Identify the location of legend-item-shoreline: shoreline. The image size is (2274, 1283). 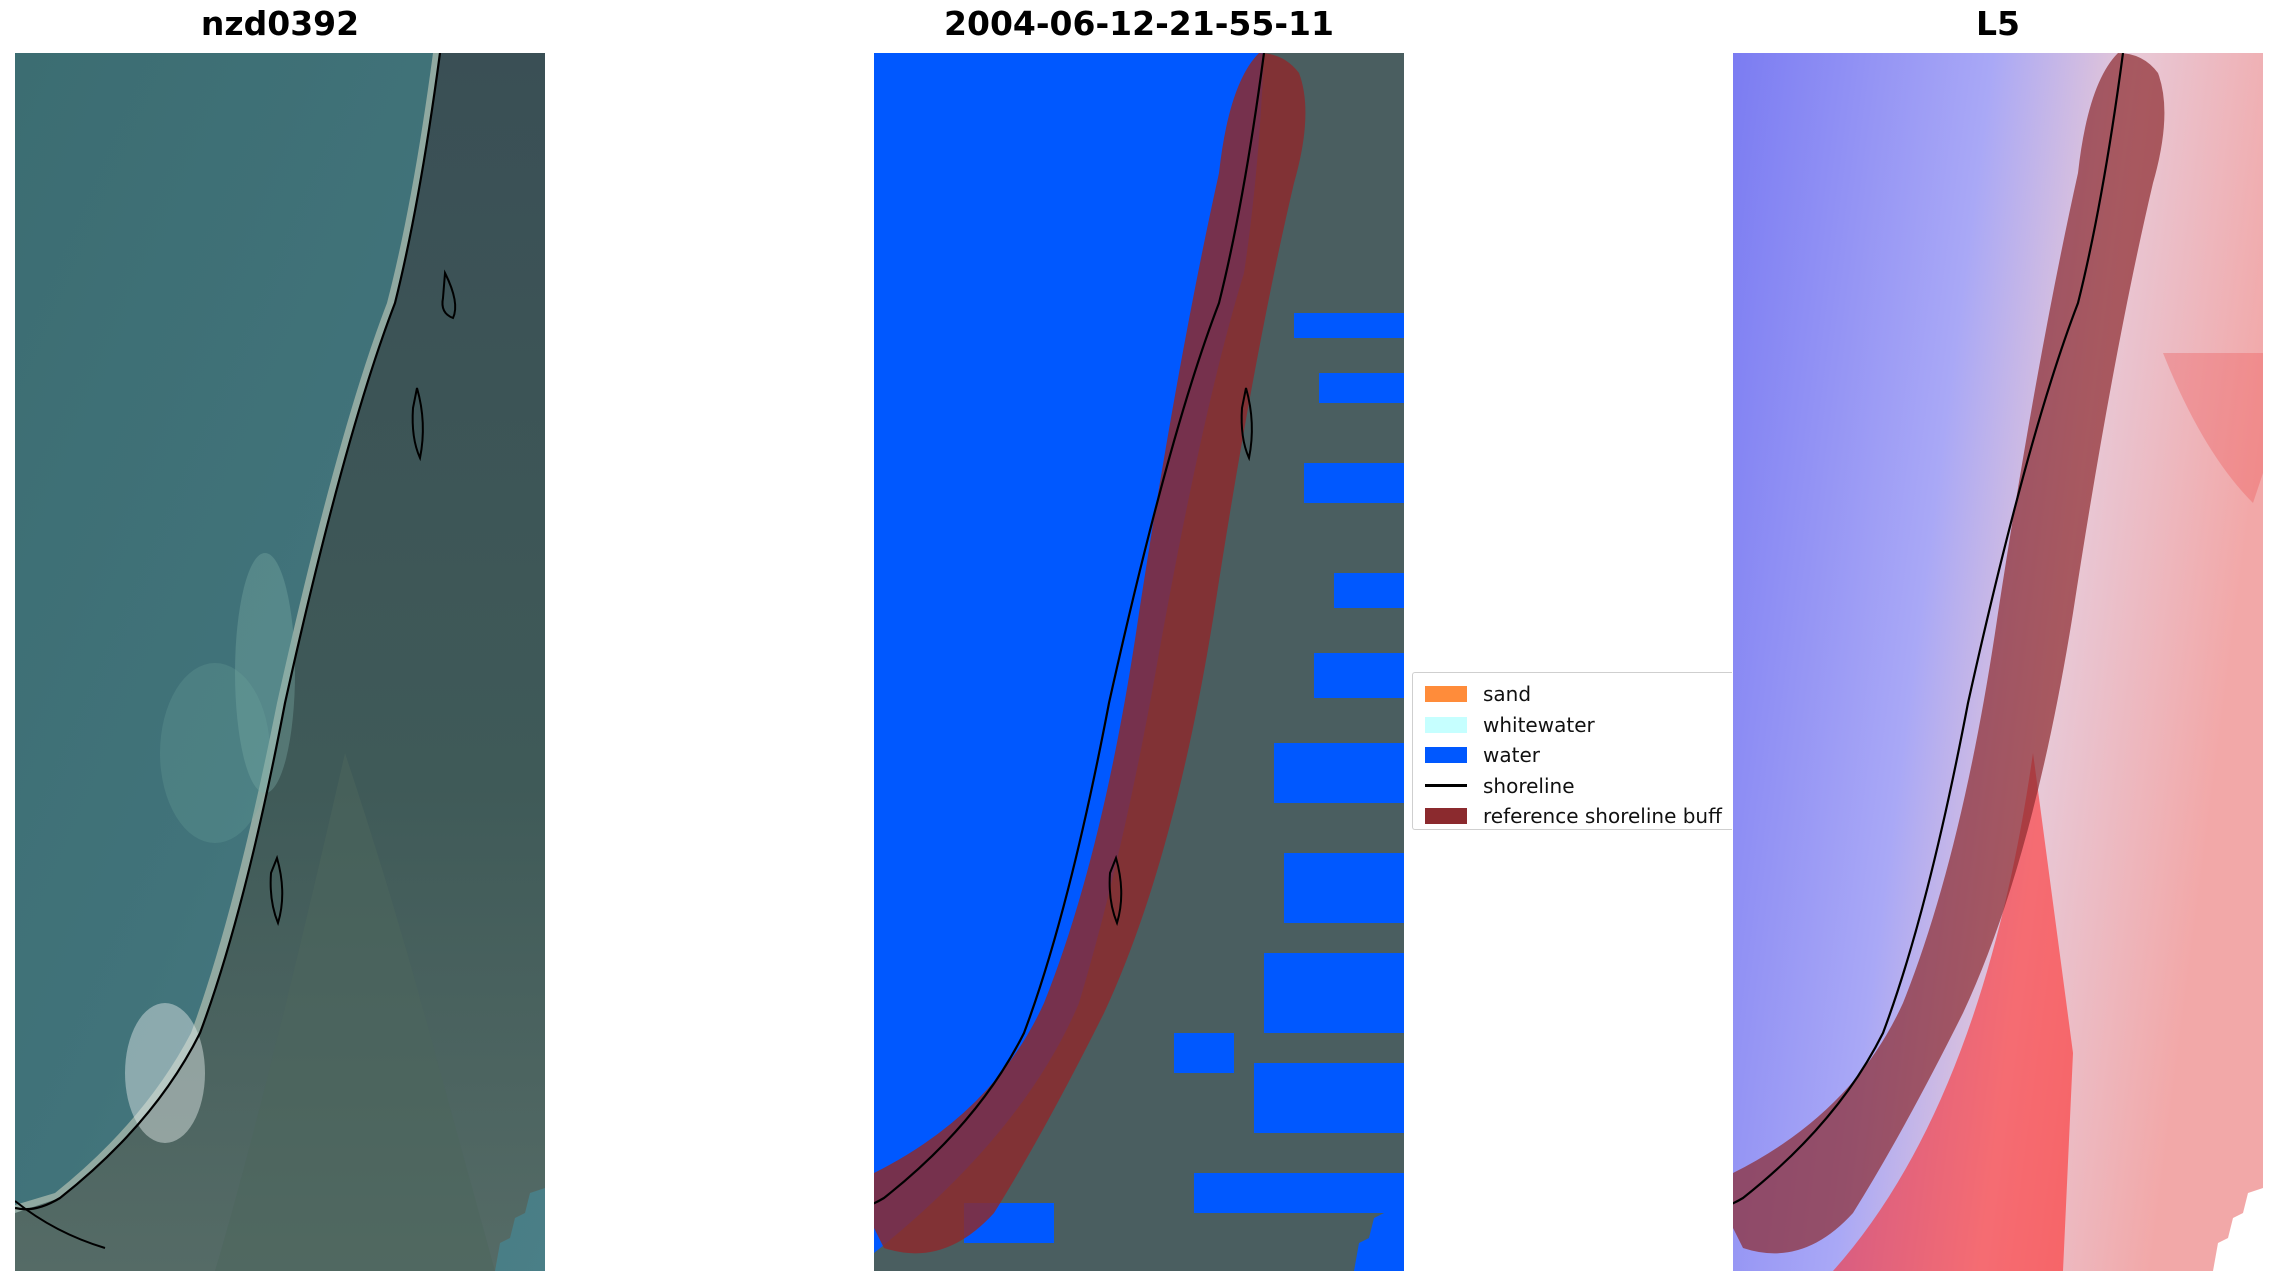
(1572, 786).